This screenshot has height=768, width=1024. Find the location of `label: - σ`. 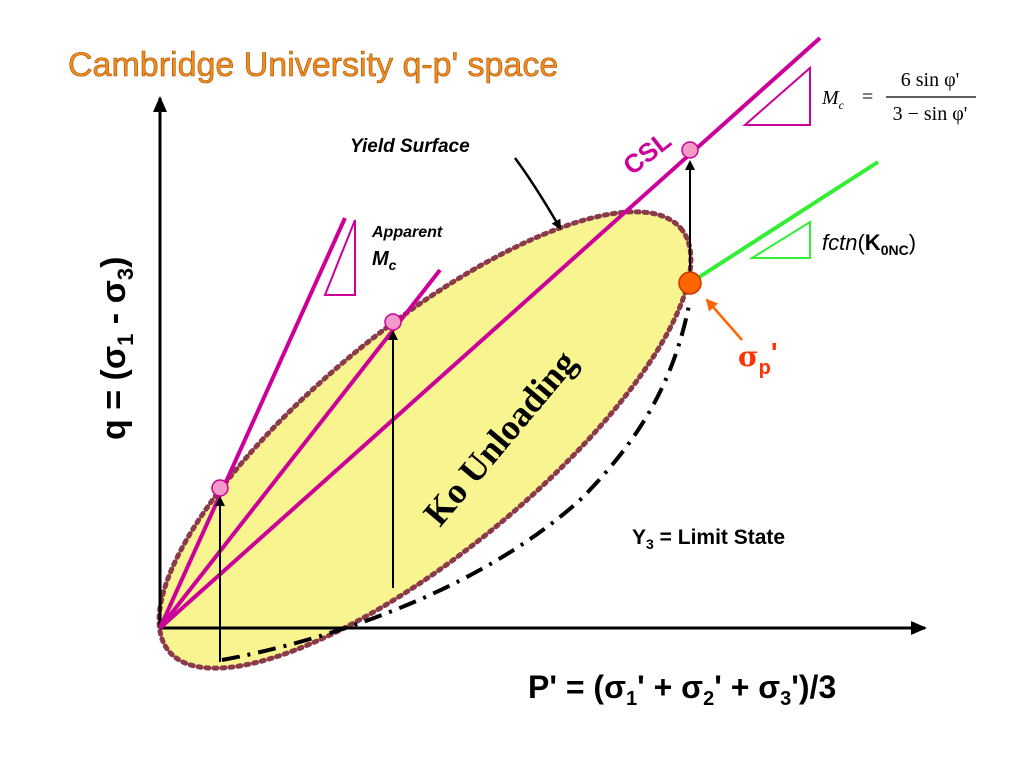

label: - σ is located at coordinates (114, 306).